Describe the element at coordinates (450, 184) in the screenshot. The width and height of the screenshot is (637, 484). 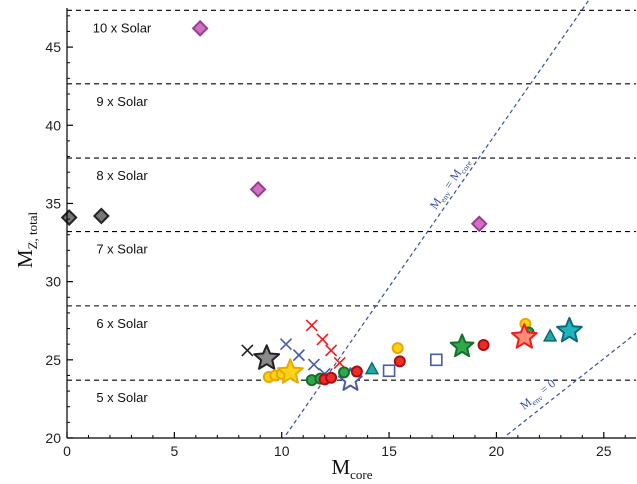
I see `diagonal-label-0: Menv = Mcore` at that location.